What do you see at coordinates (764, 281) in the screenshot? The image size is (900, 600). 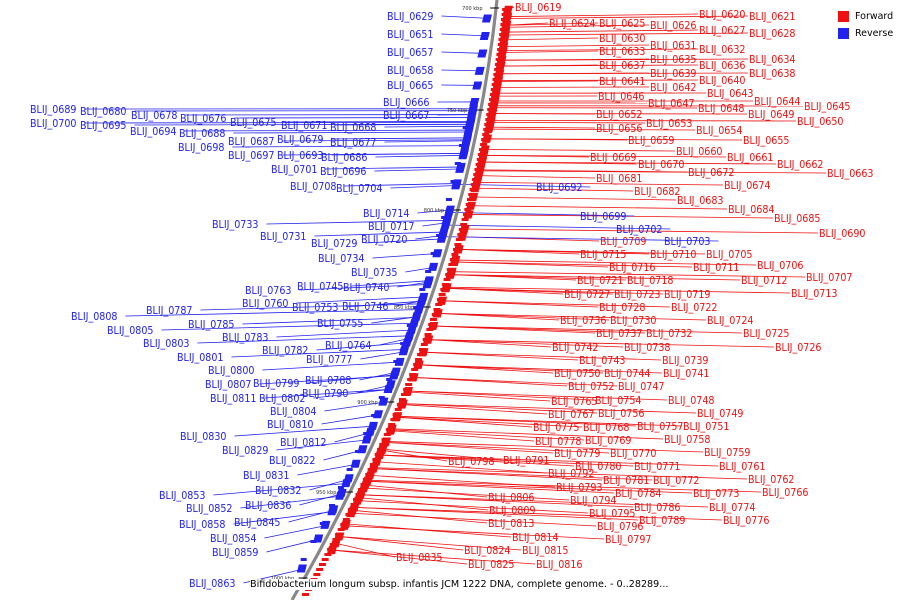 I see `gene-label-0712: BLIJ_0712` at bounding box center [764, 281].